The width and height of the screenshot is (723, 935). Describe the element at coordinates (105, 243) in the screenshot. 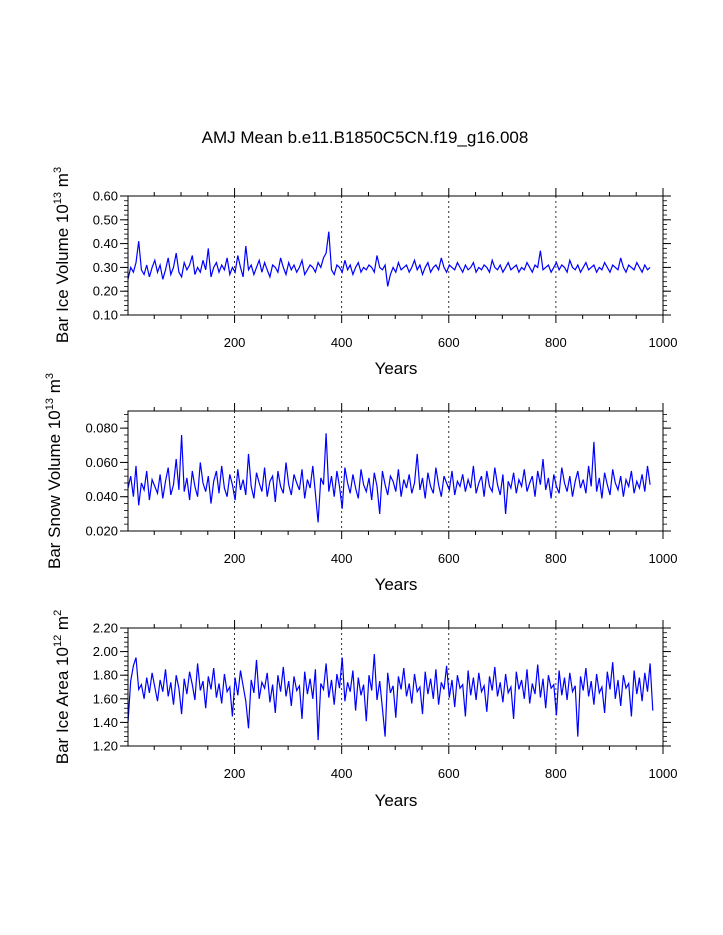

I see `y-tick-label: 0.40` at that location.